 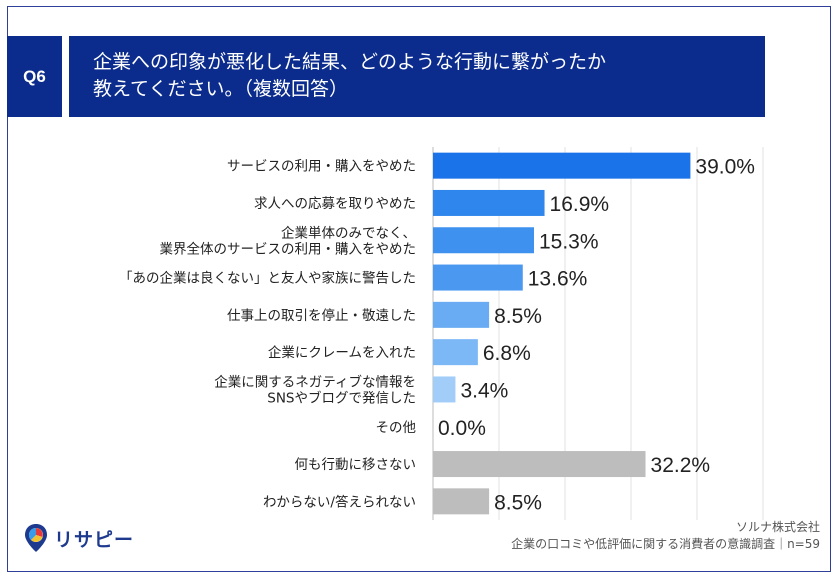 I want to click on category-label: 企業に関するネガティブな情報を SNSやブログで発信した, so click(x=315, y=389).